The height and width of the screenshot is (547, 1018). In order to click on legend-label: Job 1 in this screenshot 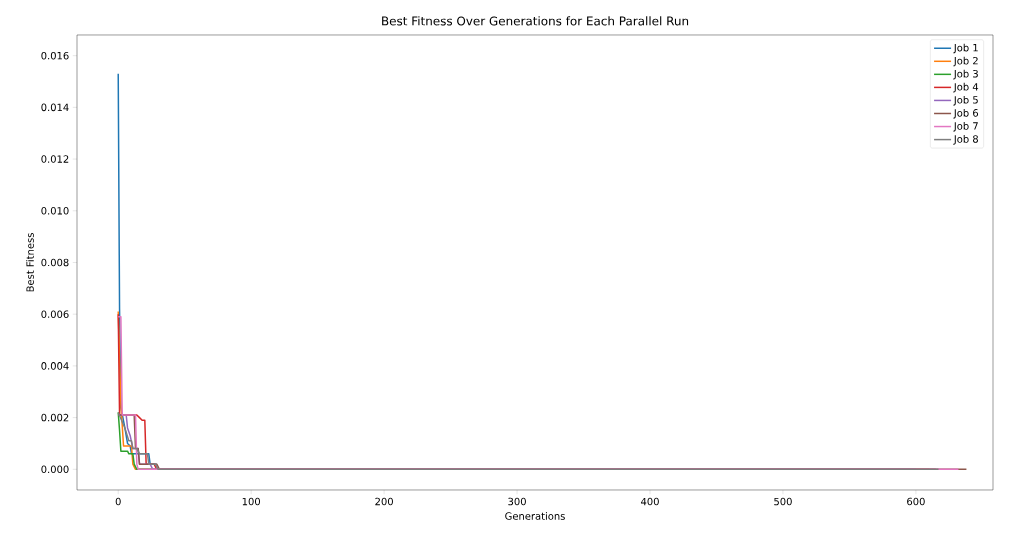, I will do `click(965, 48)`.